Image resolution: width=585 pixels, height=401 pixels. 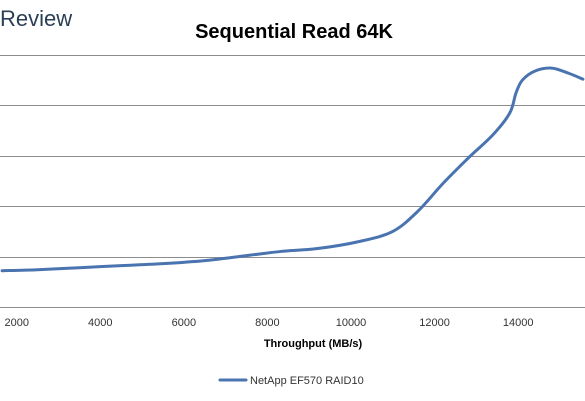 What do you see at coordinates (313, 344) in the screenshot?
I see `x-axis-label: Throughput (MB/s)` at bounding box center [313, 344].